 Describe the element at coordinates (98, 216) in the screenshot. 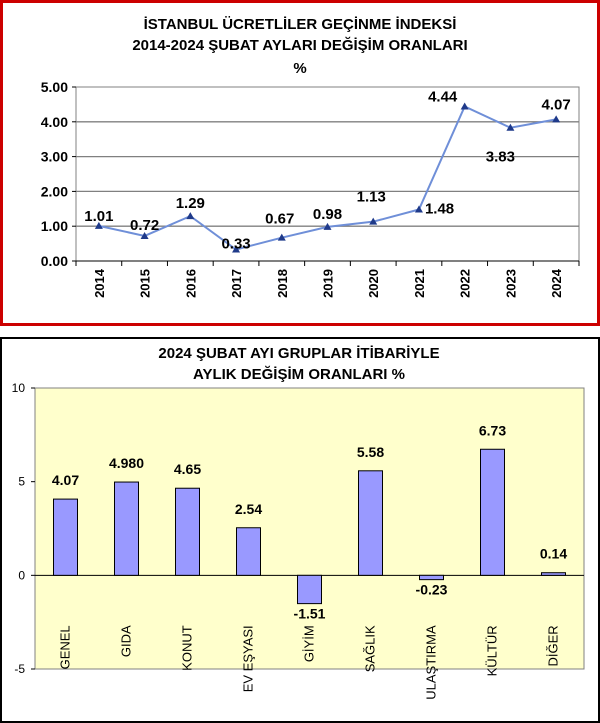

I see `data-label: 1.01` at that location.